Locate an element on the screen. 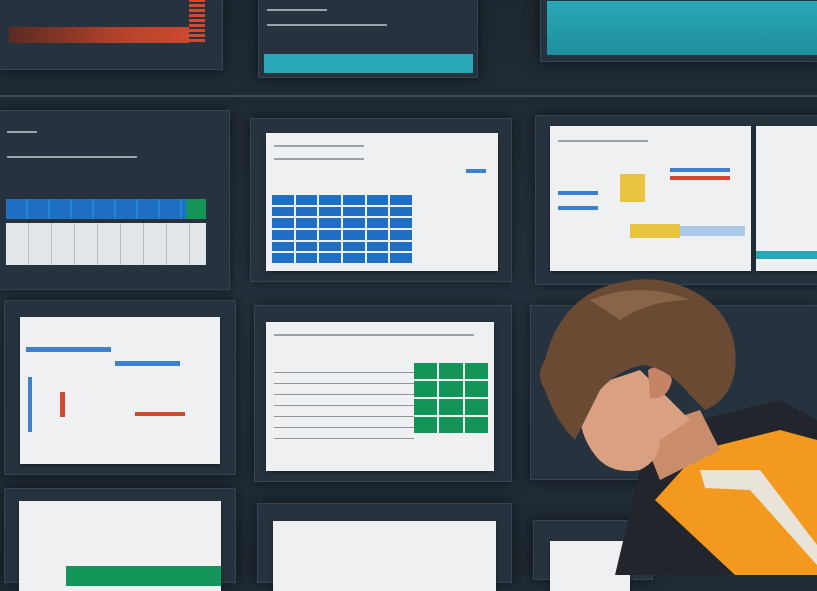 Image resolution: width=817 pixels, height=591 pixels. teal-chart is located at coordinates (682, 28).